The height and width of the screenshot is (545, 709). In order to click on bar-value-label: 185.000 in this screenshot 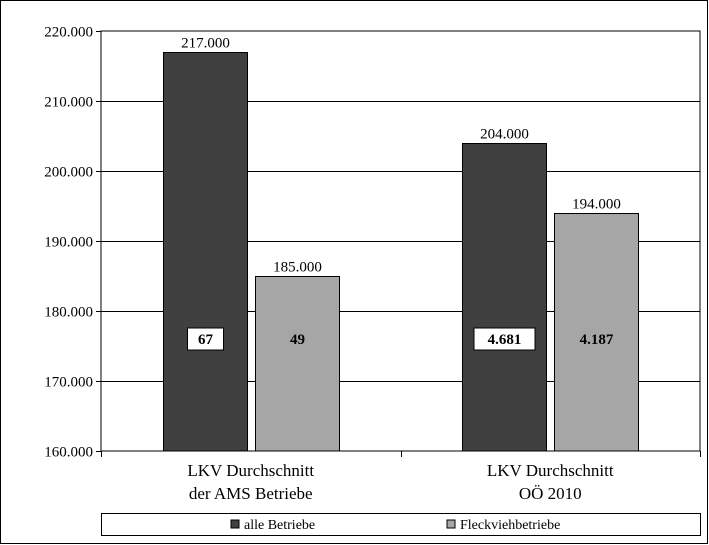, I will do `click(297, 268)`.